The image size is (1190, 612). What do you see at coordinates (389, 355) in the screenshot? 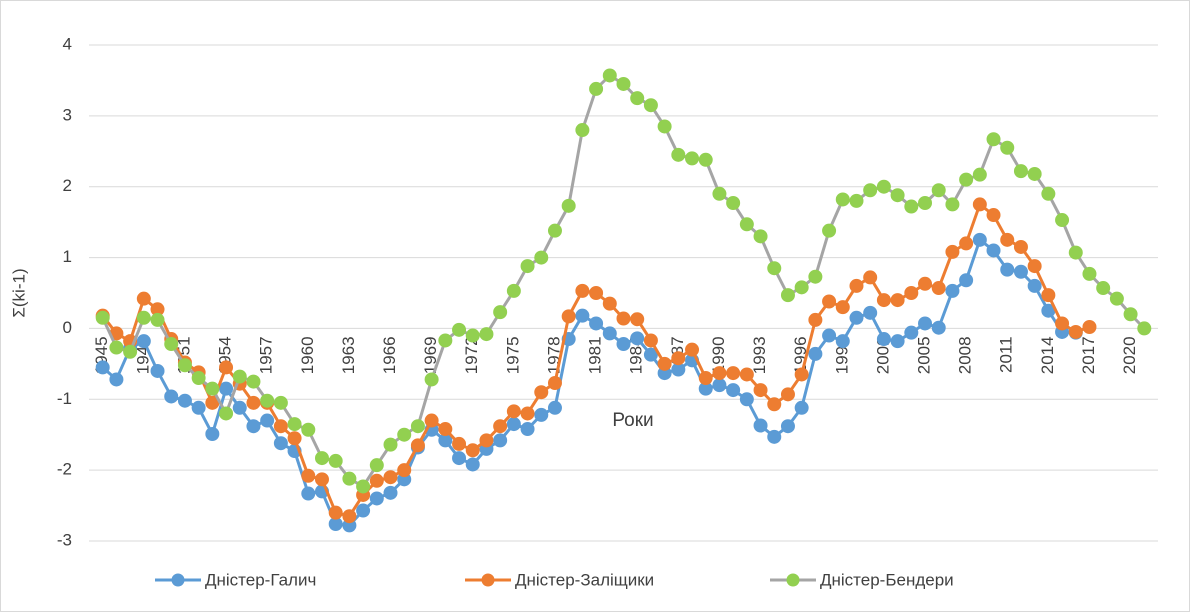
I see `x-tick-label: 1966` at bounding box center [389, 355].